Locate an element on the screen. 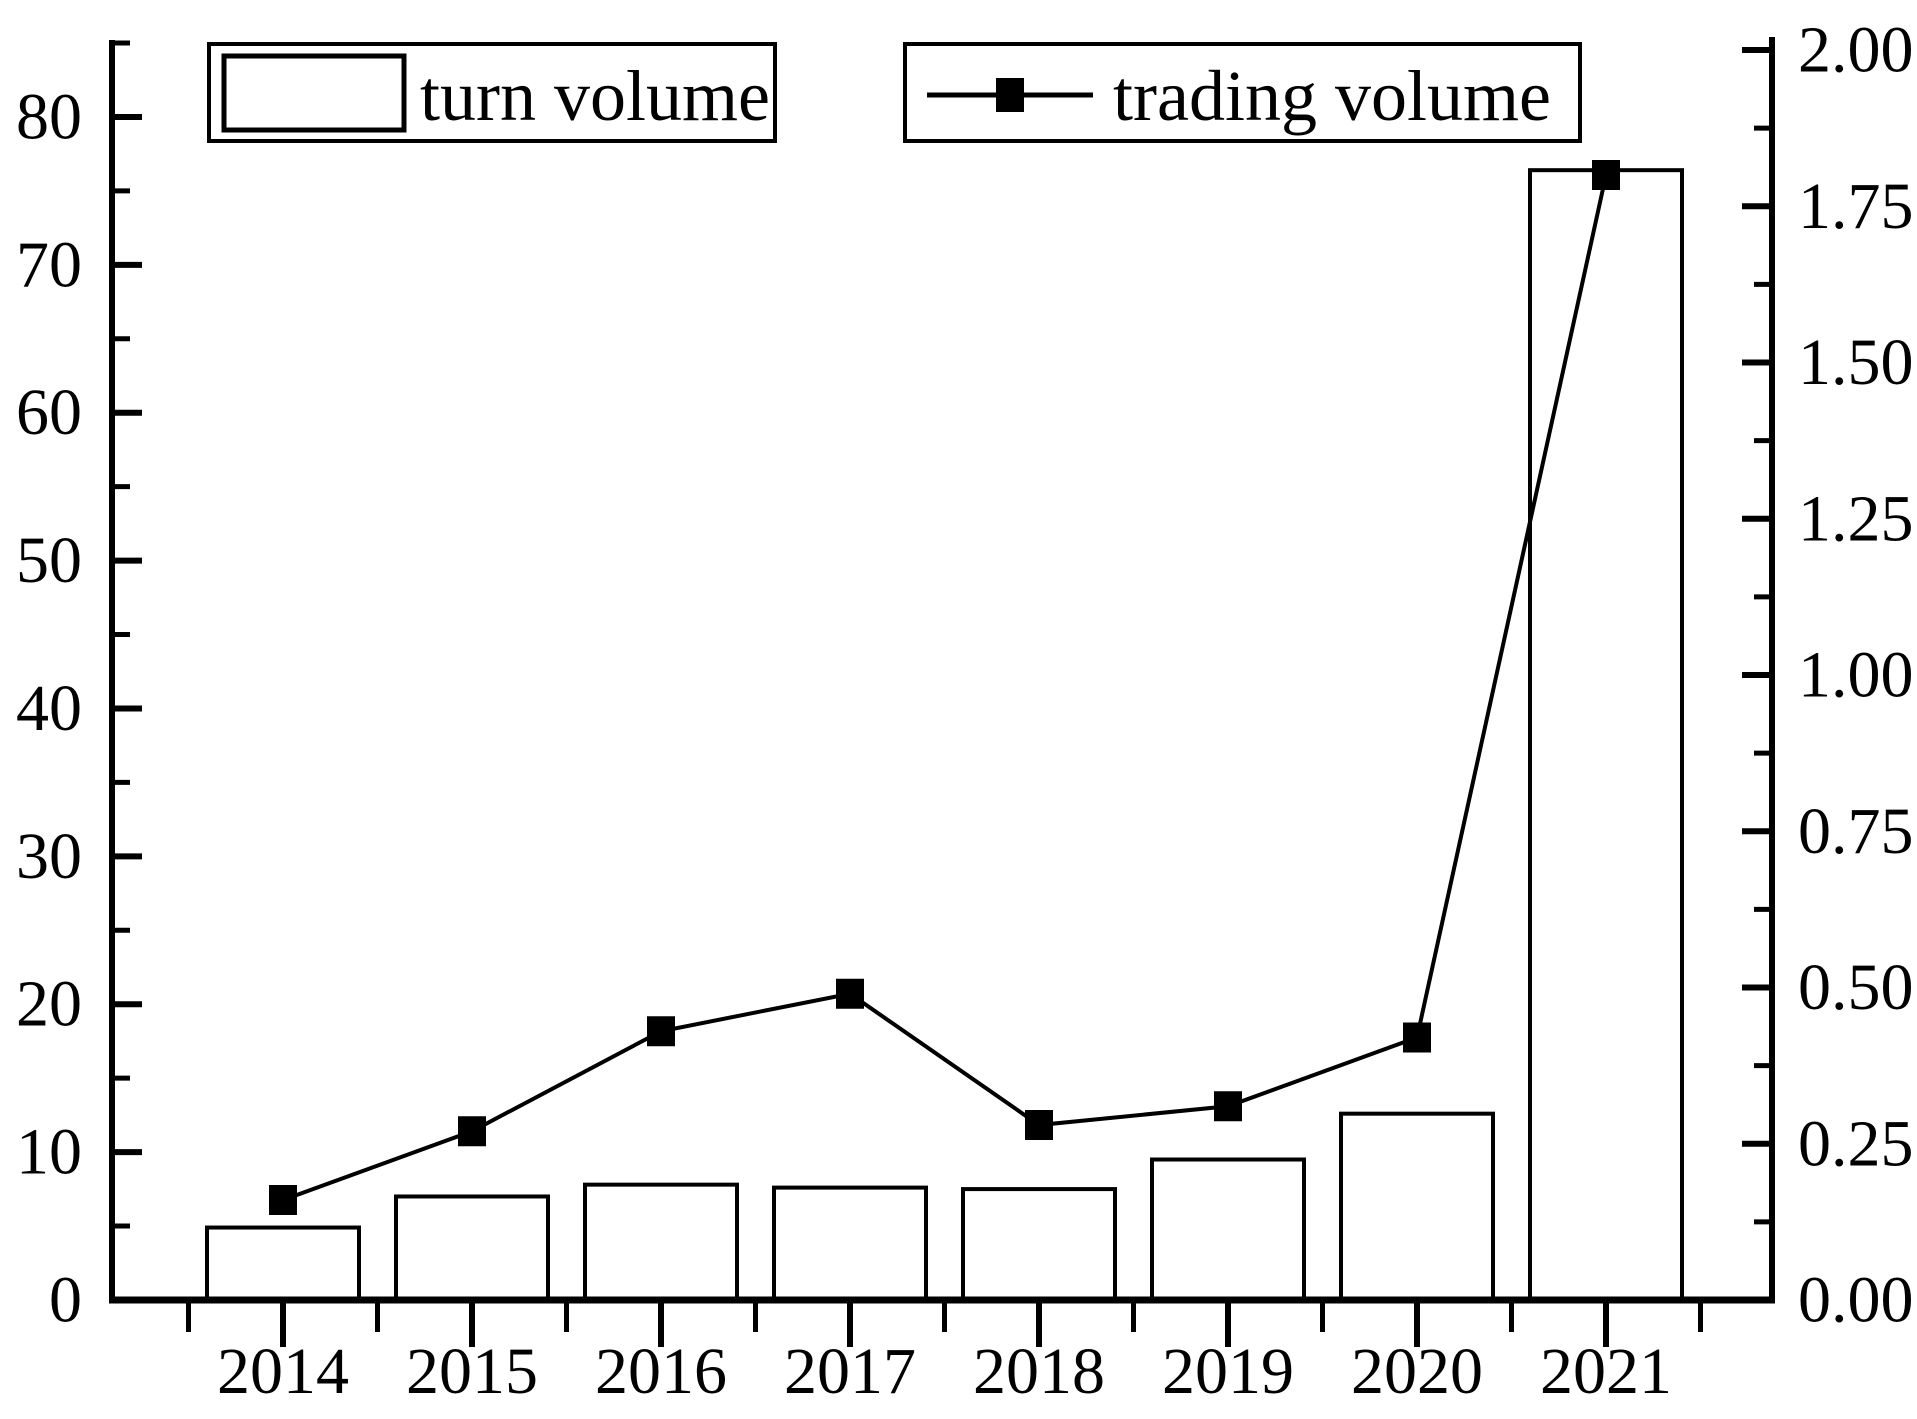 This screenshot has width=1917, height=1419. legend-label-trading-volume: trading volume is located at coordinates (1332, 96).